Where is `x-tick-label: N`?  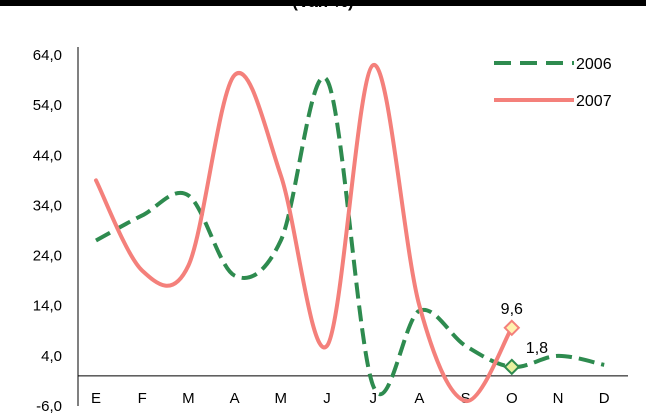
x-tick-label: N is located at coordinates (558, 398).